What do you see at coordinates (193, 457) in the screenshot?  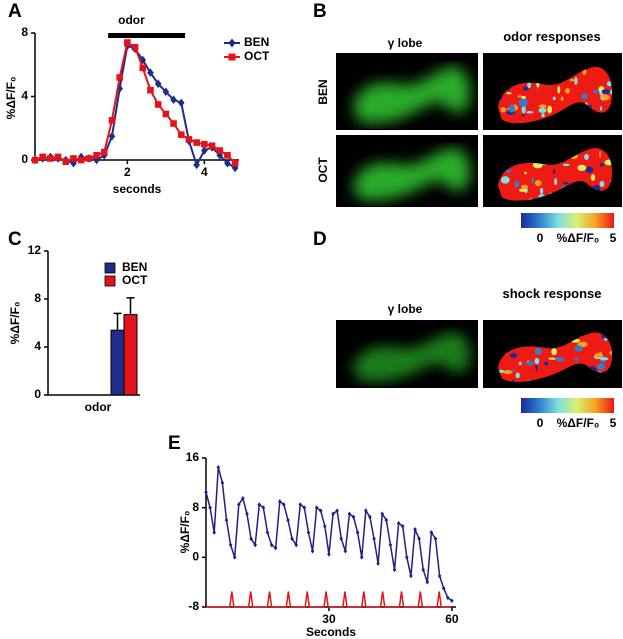 I see `y-tick-label: 16` at bounding box center [193, 457].